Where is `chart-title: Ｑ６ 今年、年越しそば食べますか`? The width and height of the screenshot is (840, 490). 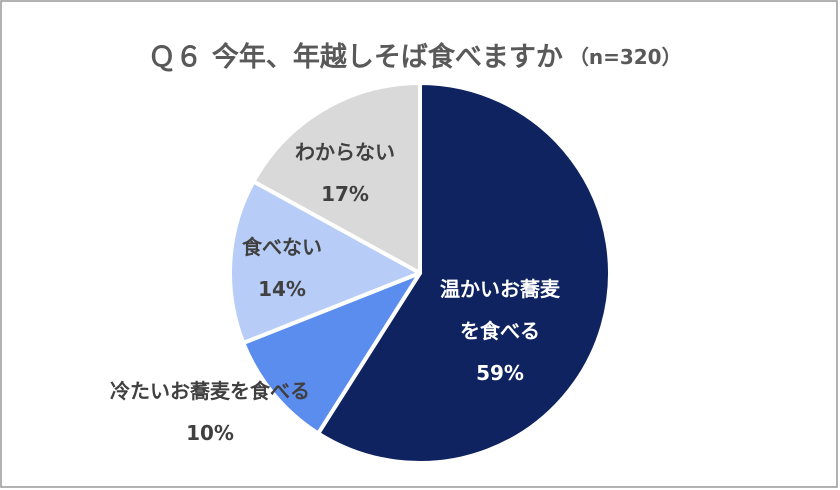 chart-title: Ｑ６ 今年、年越しそば食べますか is located at coordinates (355, 57).